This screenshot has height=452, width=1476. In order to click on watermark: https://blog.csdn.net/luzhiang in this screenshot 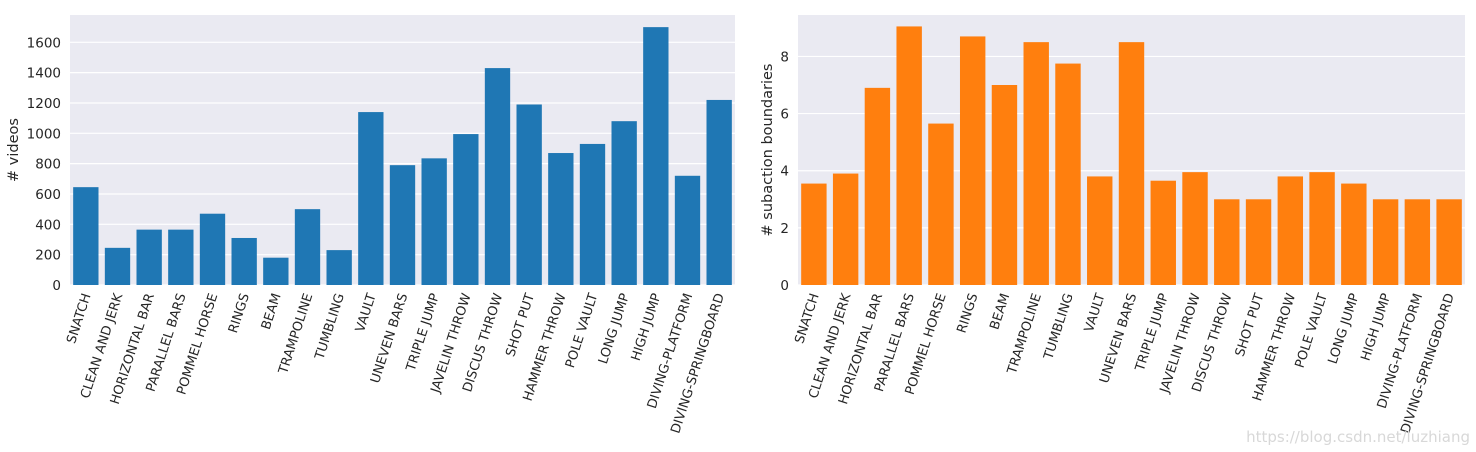, I will do `click(1358, 437)`.